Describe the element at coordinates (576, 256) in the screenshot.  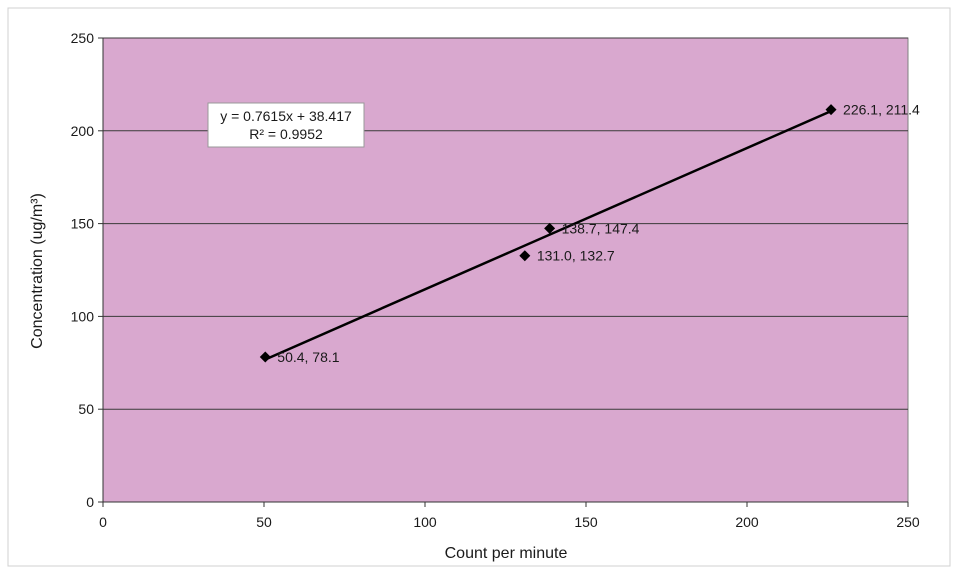
I see `data-point-label: 131.0, 132.7` at that location.